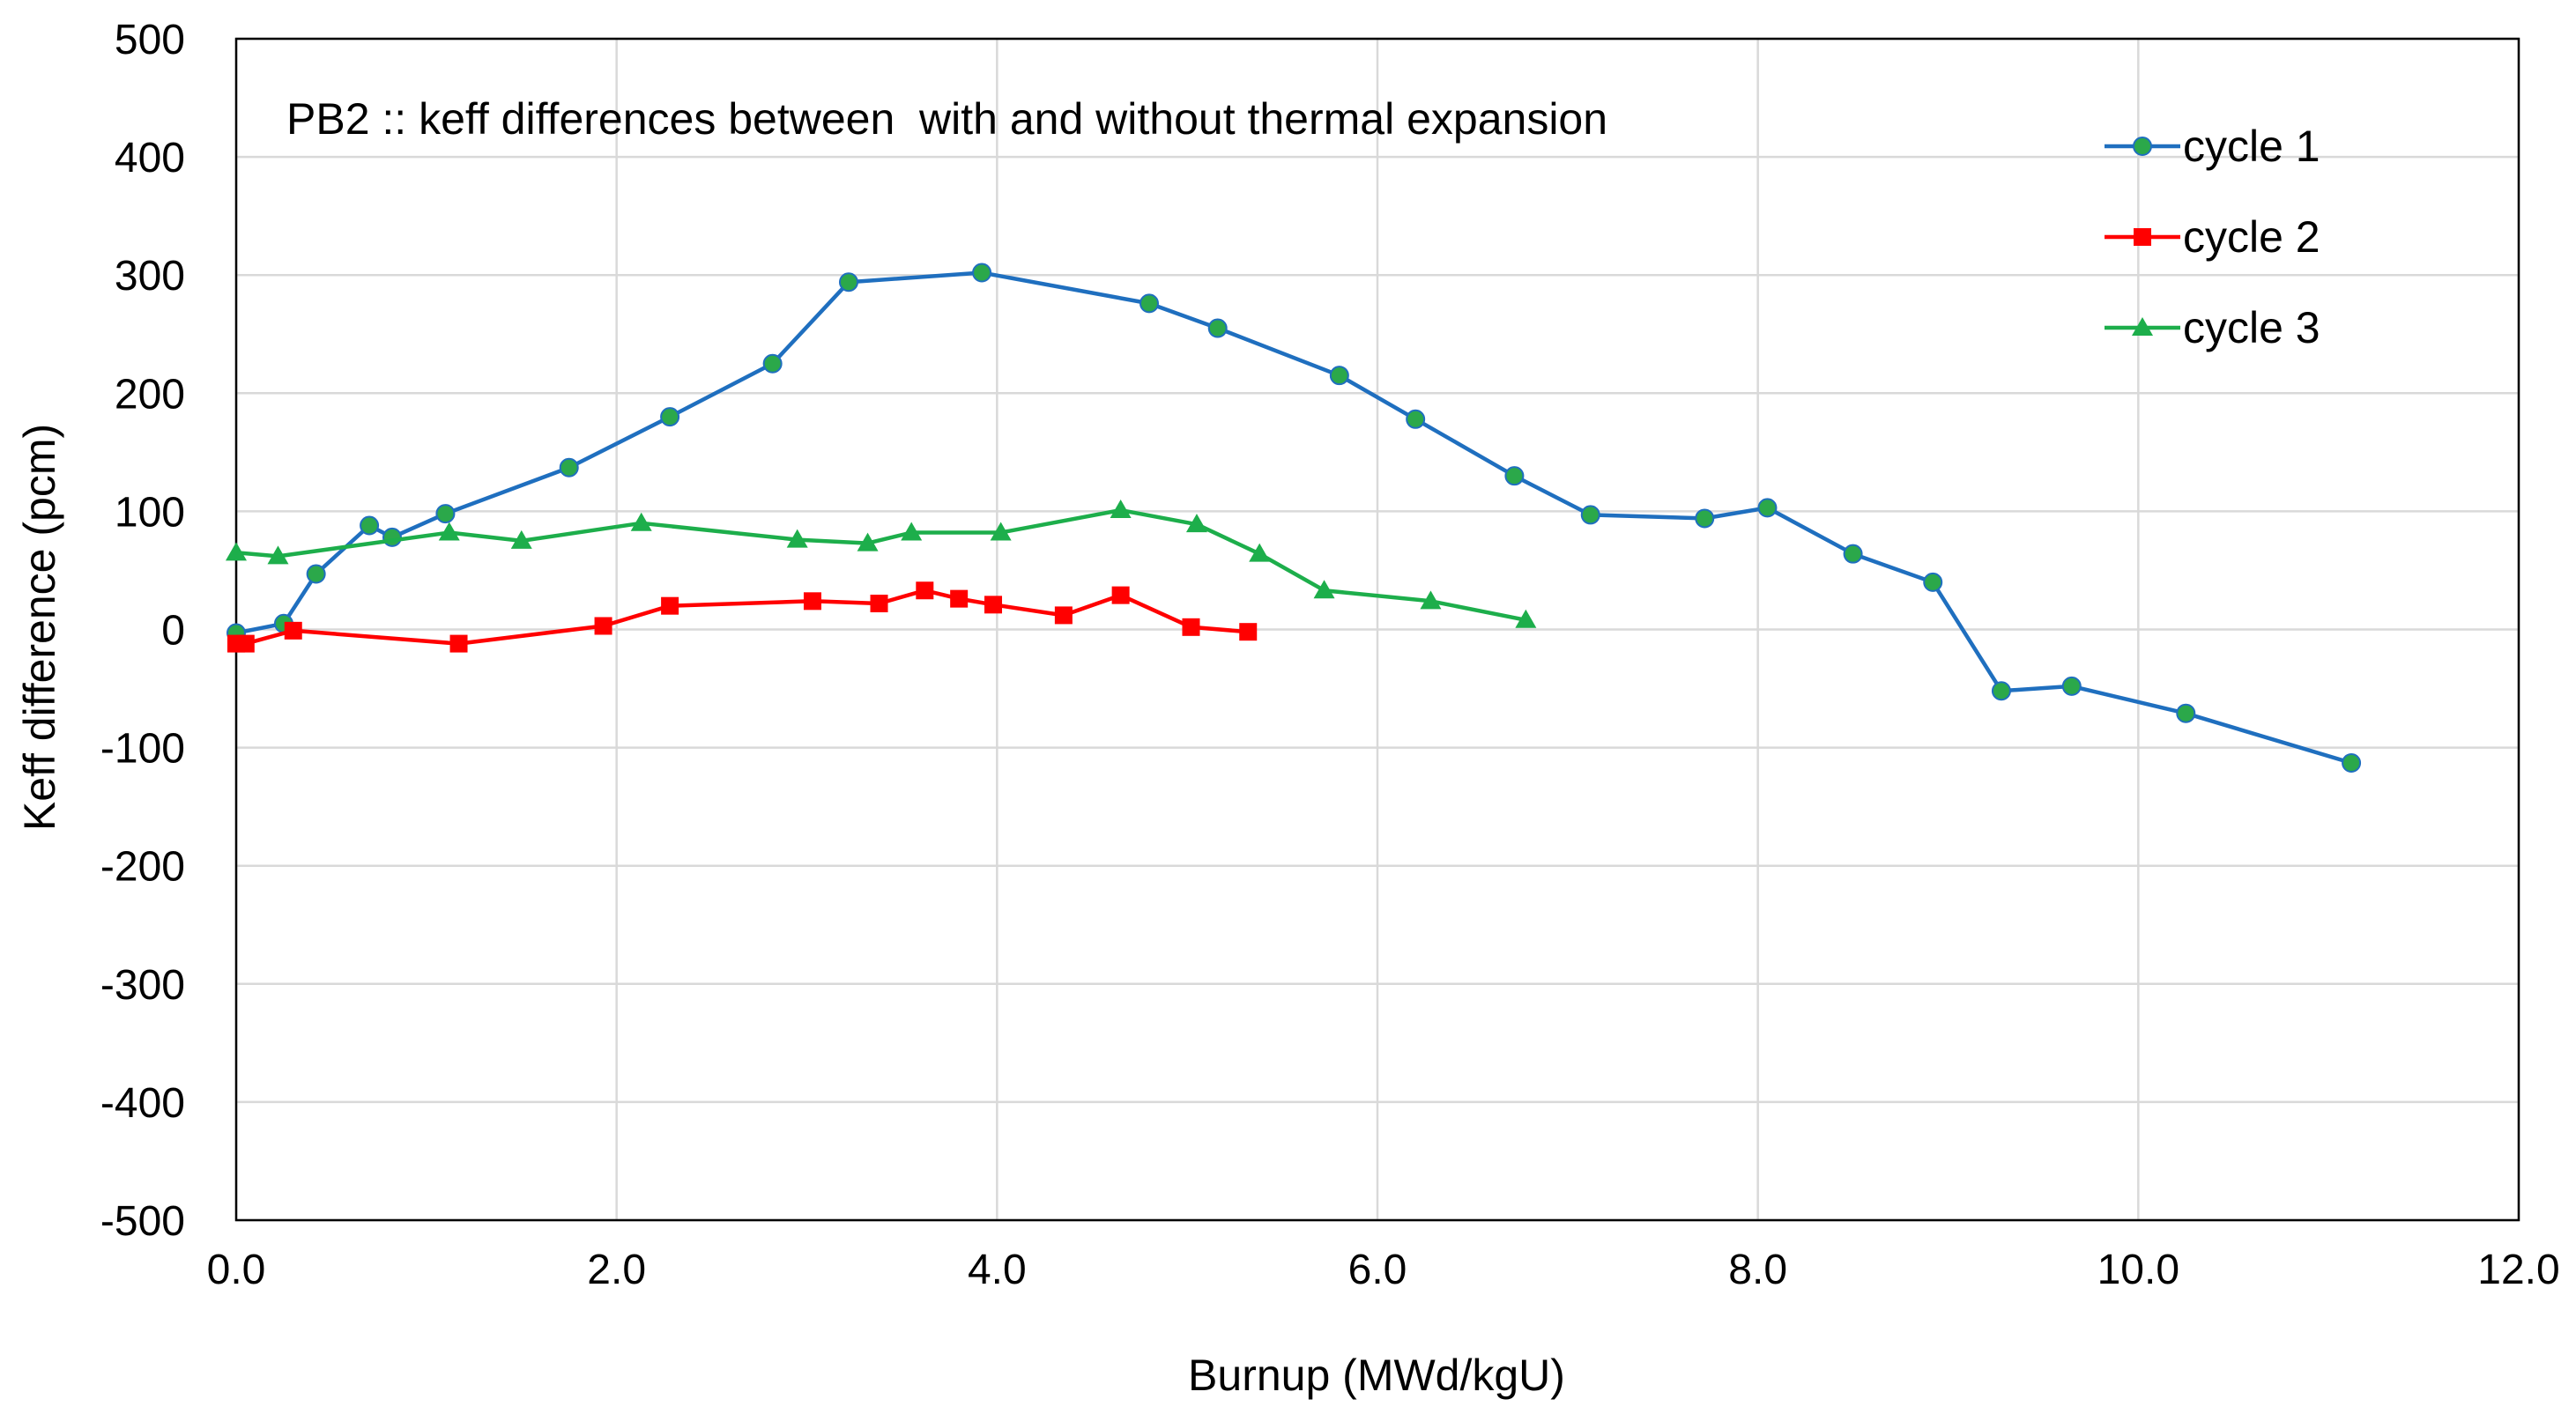  Describe the element at coordinates (150, 158) in the screenshot. I see `y-tick-label: 400` at that location.